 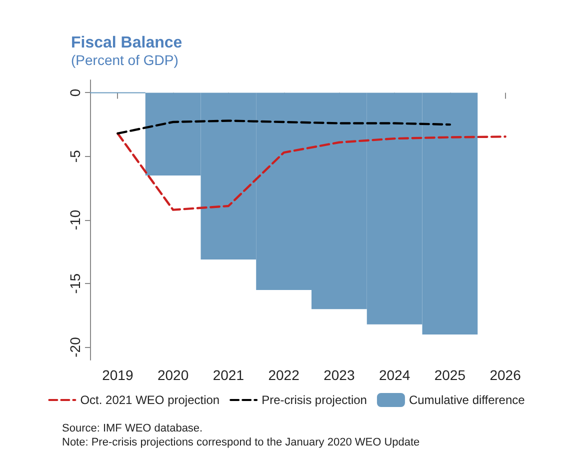 I want to click on source-note: Source: IMF WEO database., so click(x=132, y=428).